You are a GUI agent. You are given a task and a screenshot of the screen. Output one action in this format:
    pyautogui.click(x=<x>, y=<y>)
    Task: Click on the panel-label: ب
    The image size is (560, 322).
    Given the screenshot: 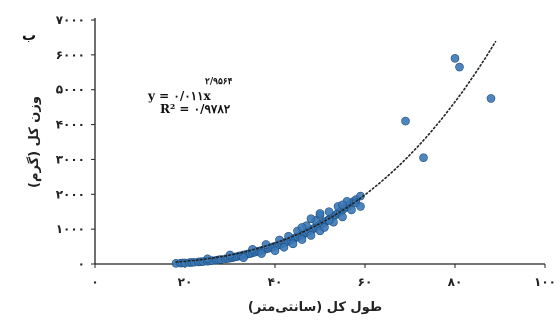 What is the action you would take?
    pyautogui.click(x=29, y=36)
    